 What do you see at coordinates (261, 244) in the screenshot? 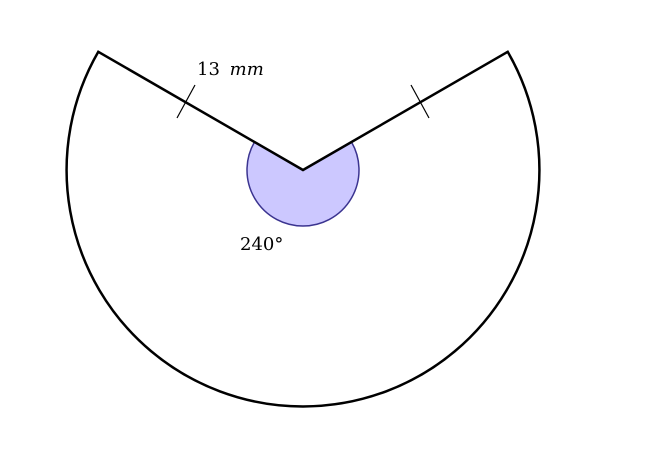
I see `angle-label: 240°` at bounding box center [261, 244].